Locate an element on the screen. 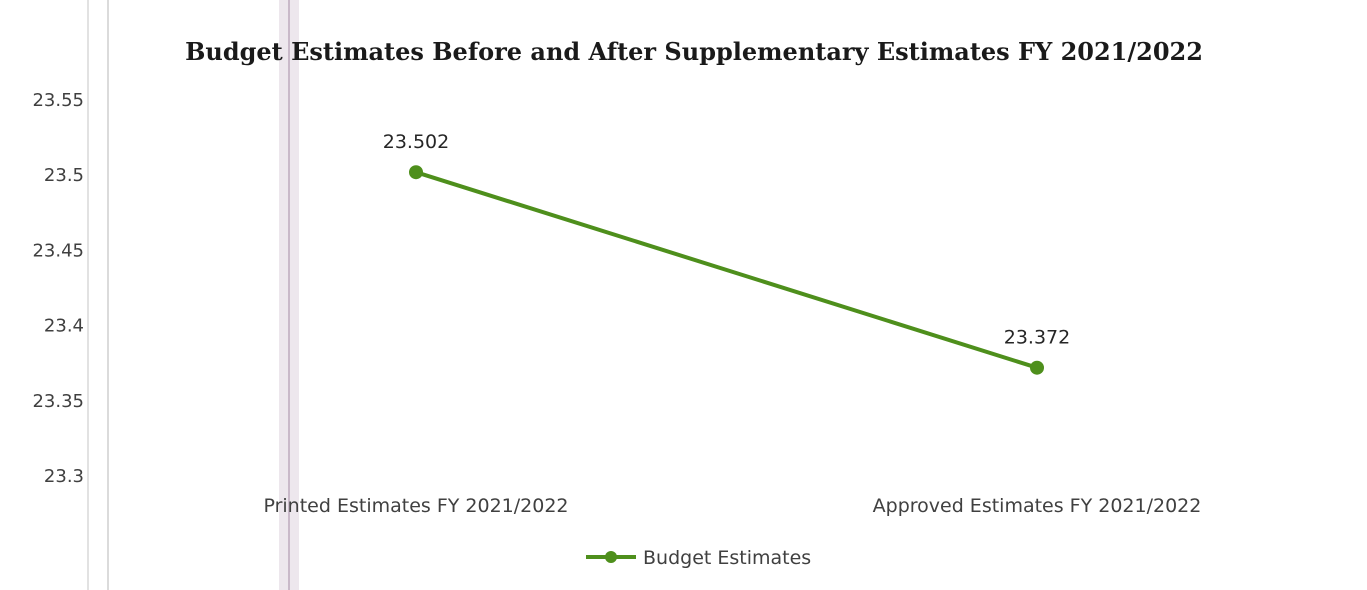 The width and height of the screenshot is (1367, 590). y-tick-label: 23.35 is located at coordinates (58, 401).